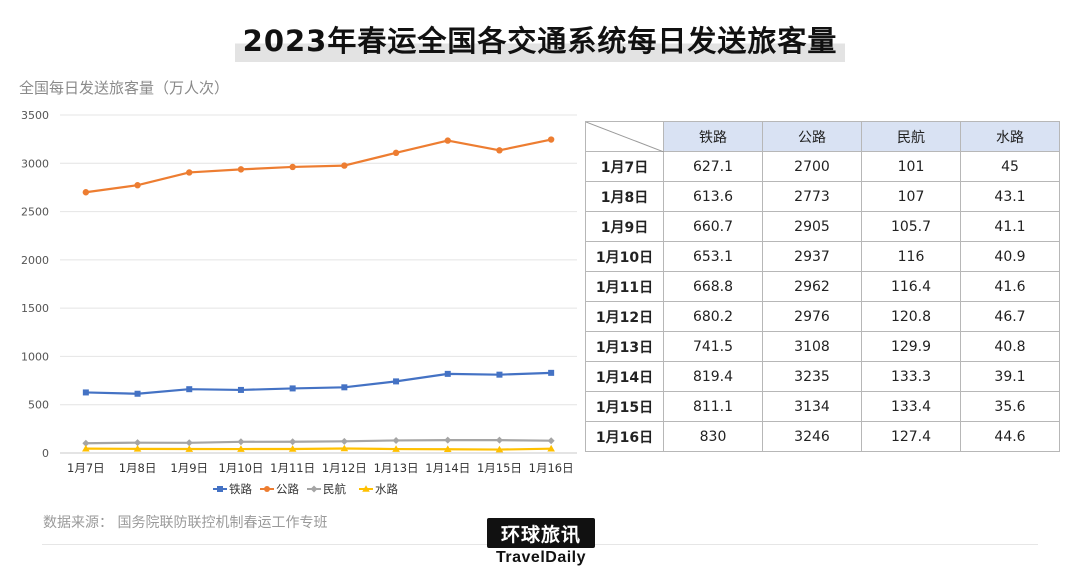  I want to click on legend-label: 水路, so click(386, 489).